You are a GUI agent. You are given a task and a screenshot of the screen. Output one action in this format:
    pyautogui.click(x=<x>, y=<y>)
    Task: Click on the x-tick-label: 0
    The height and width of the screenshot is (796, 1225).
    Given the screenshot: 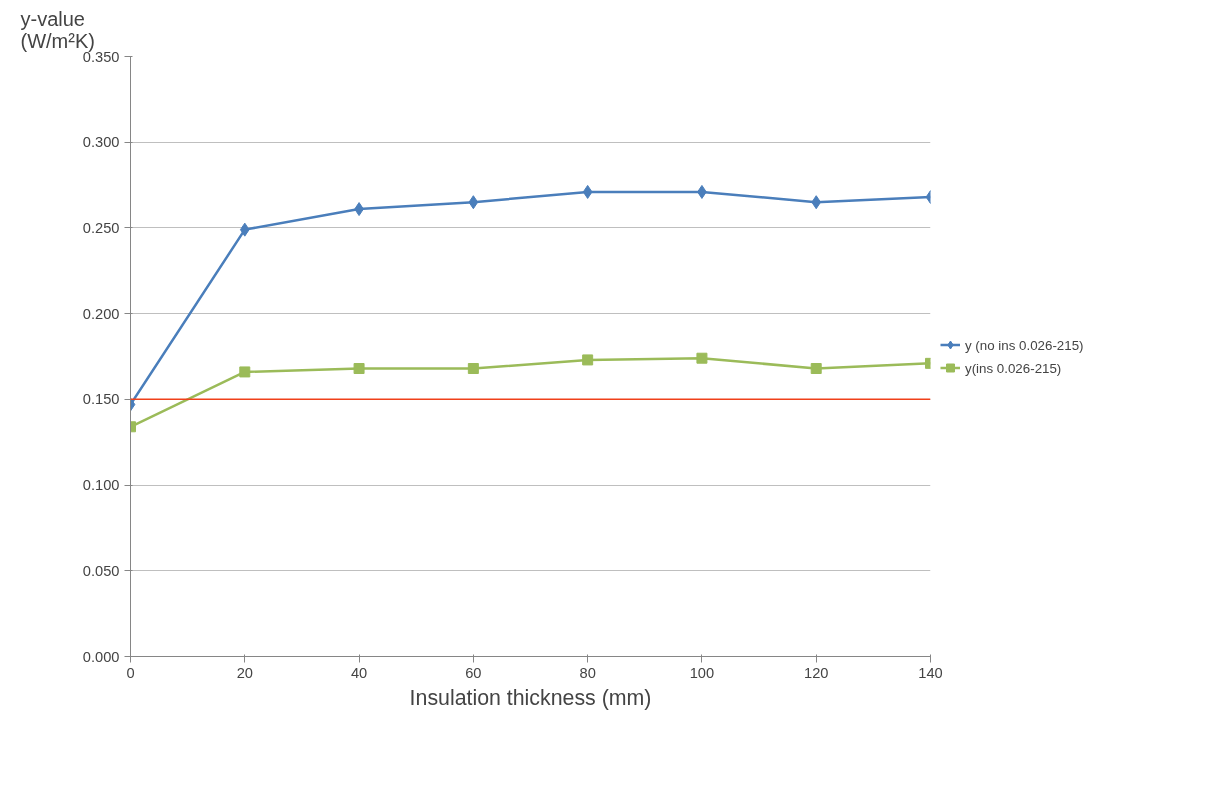 What is the action you would take?
    pyautogui.click(x=130, y=672)
    